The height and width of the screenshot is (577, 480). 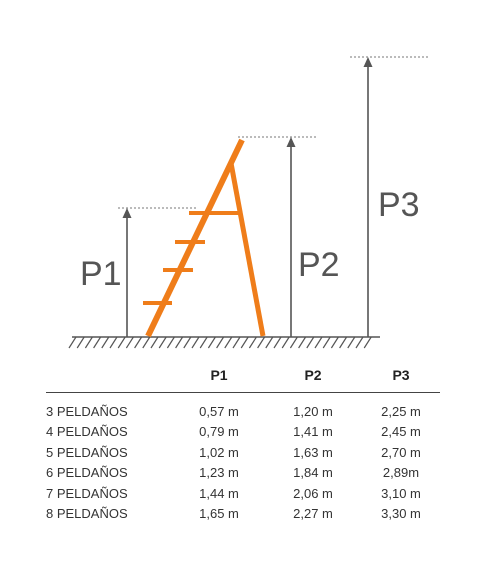 What do you see at coordinates (313, 379) in the screenshot?
I see `table-header-p2: P2` at bounding box center [313, 379].